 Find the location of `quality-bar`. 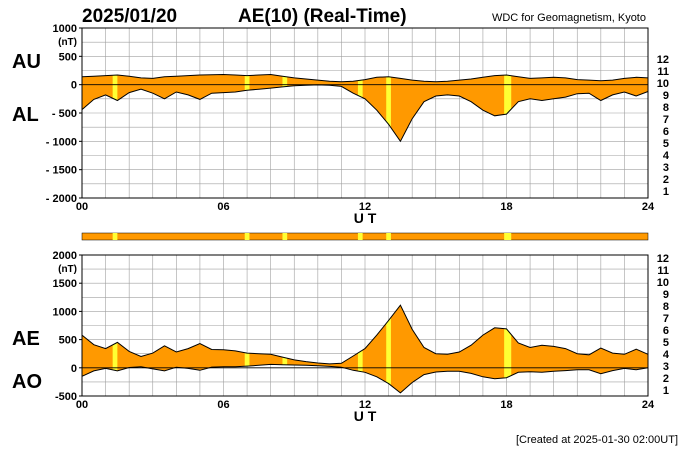

quality-bar is located at coordinates (365, 236).